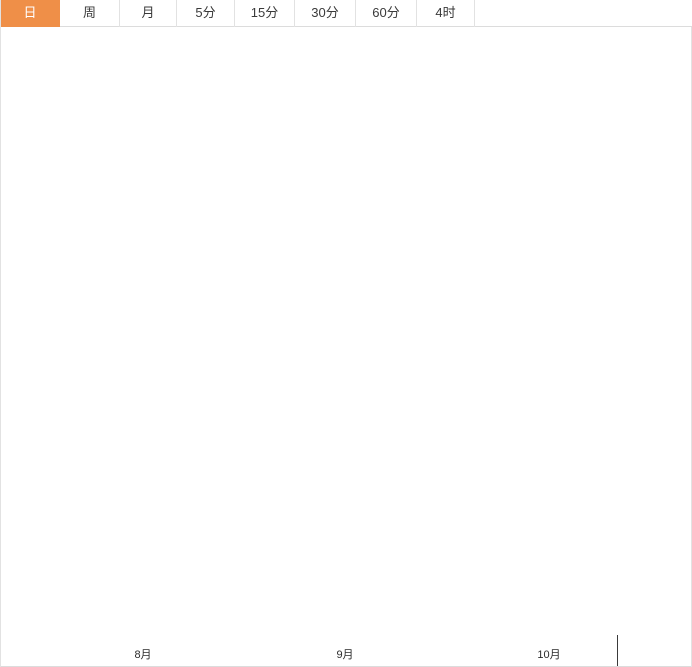  I want to click on x-axis-corner, so click(654, 650).